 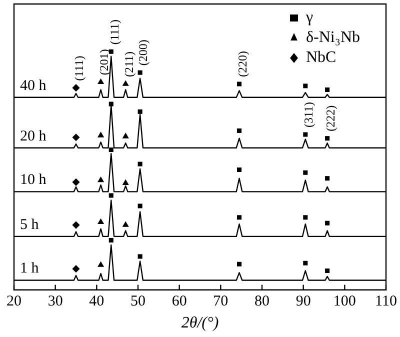 What do you see at coordinates (386, 302) in the screenshot?
I see `x-tick-label: 110` at bounding box center [386, 302].